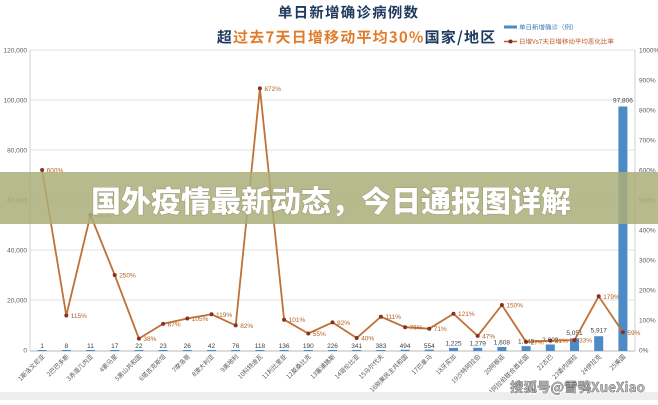  I want to click on svg-text: 33%, so click(585, 341).